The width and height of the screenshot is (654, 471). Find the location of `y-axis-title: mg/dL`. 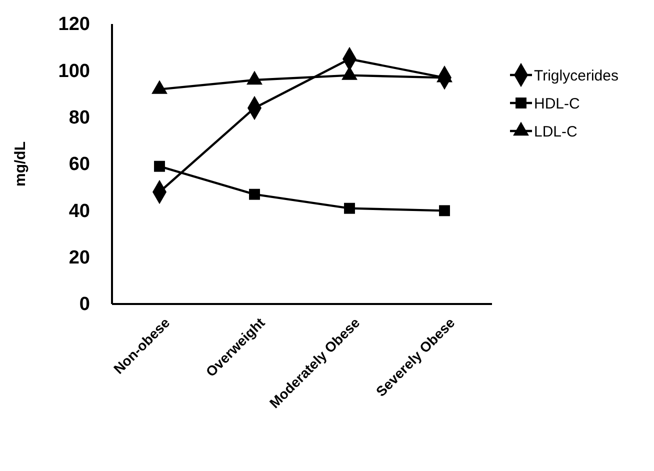

y-axis-title: mg/dL is located at coordinates (20, 164).